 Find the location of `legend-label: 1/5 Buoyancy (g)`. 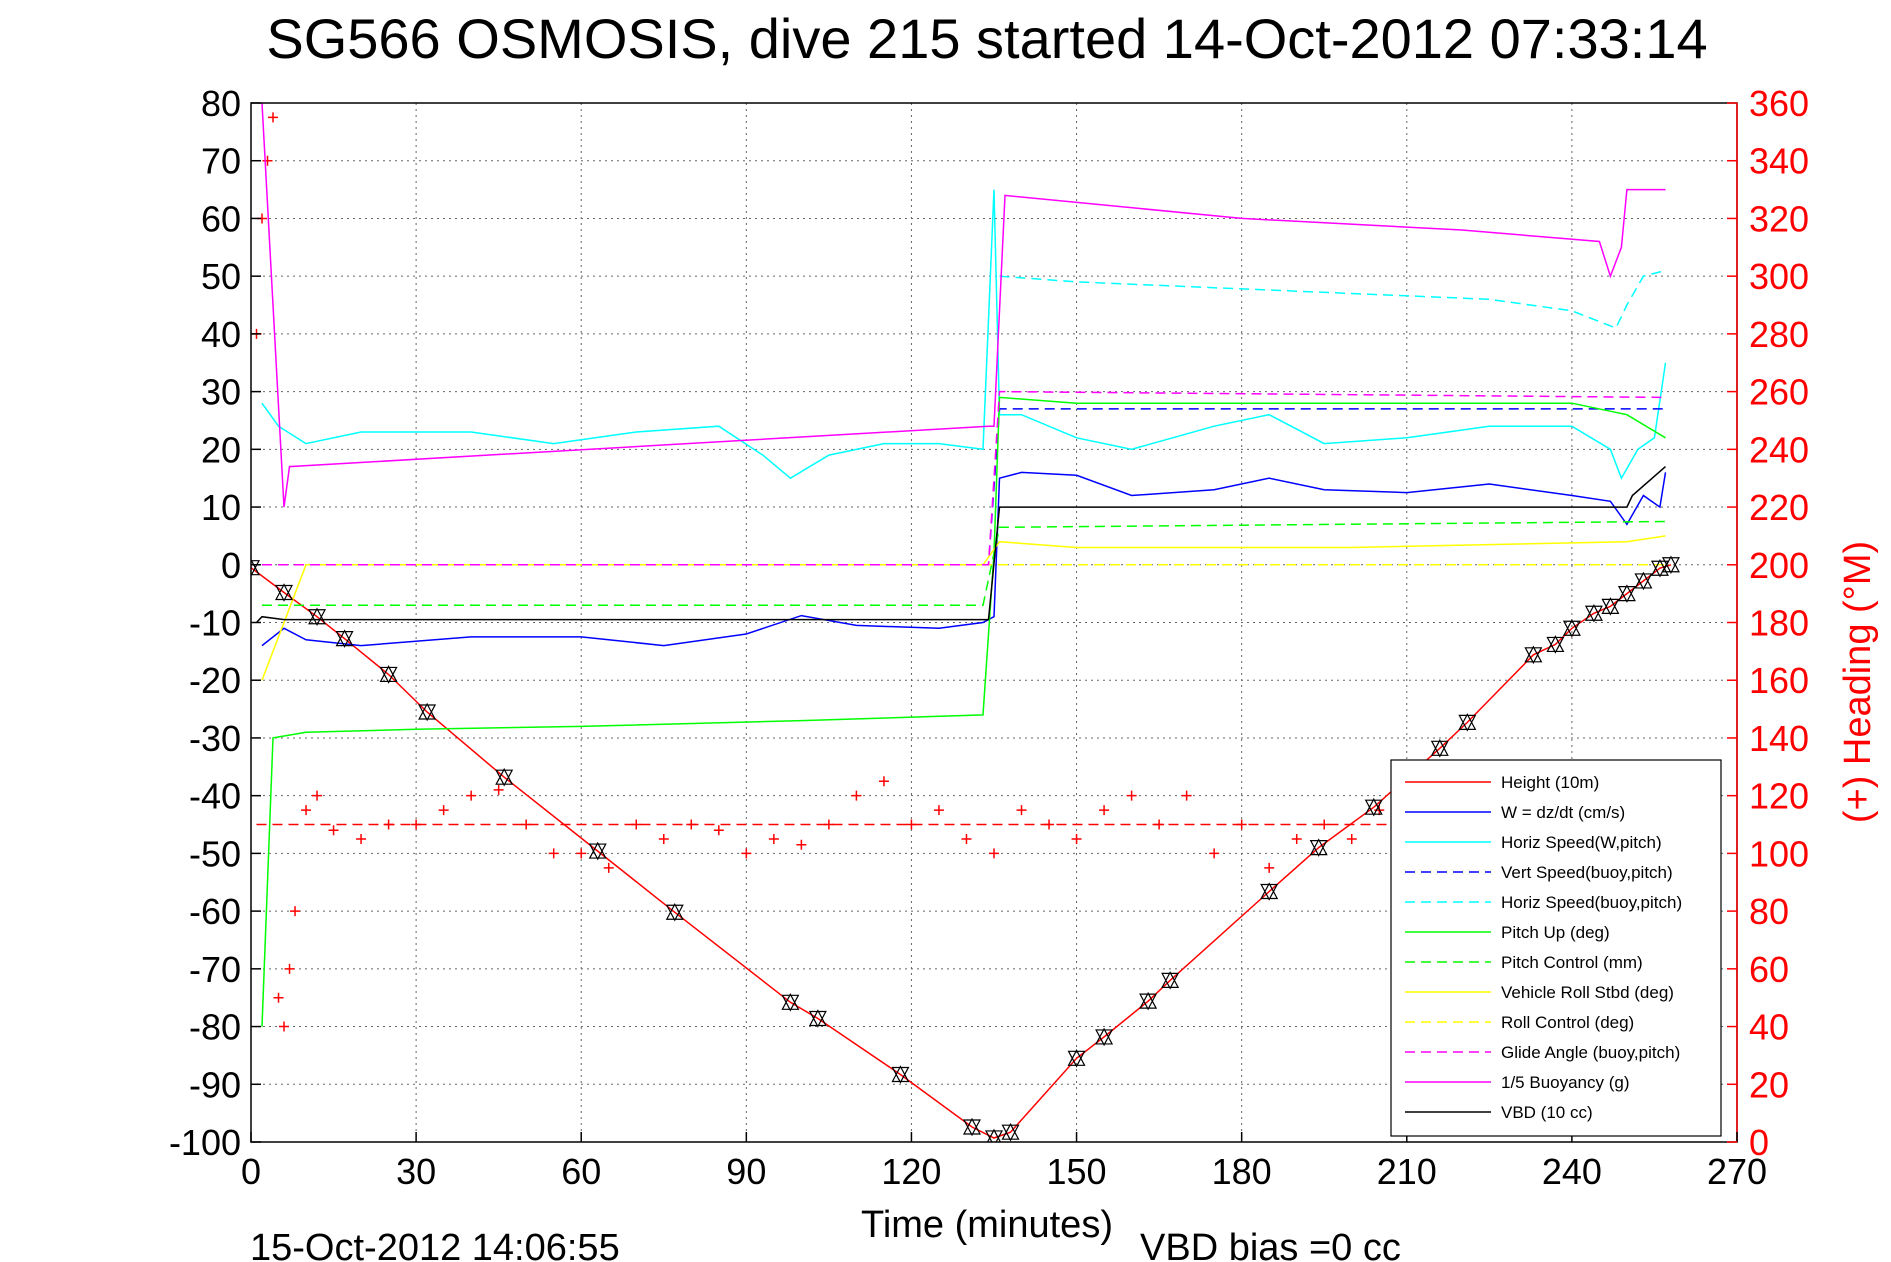

legend-label: 1/5 Buoyancy (g) is located at coordinates (1565, 1082).